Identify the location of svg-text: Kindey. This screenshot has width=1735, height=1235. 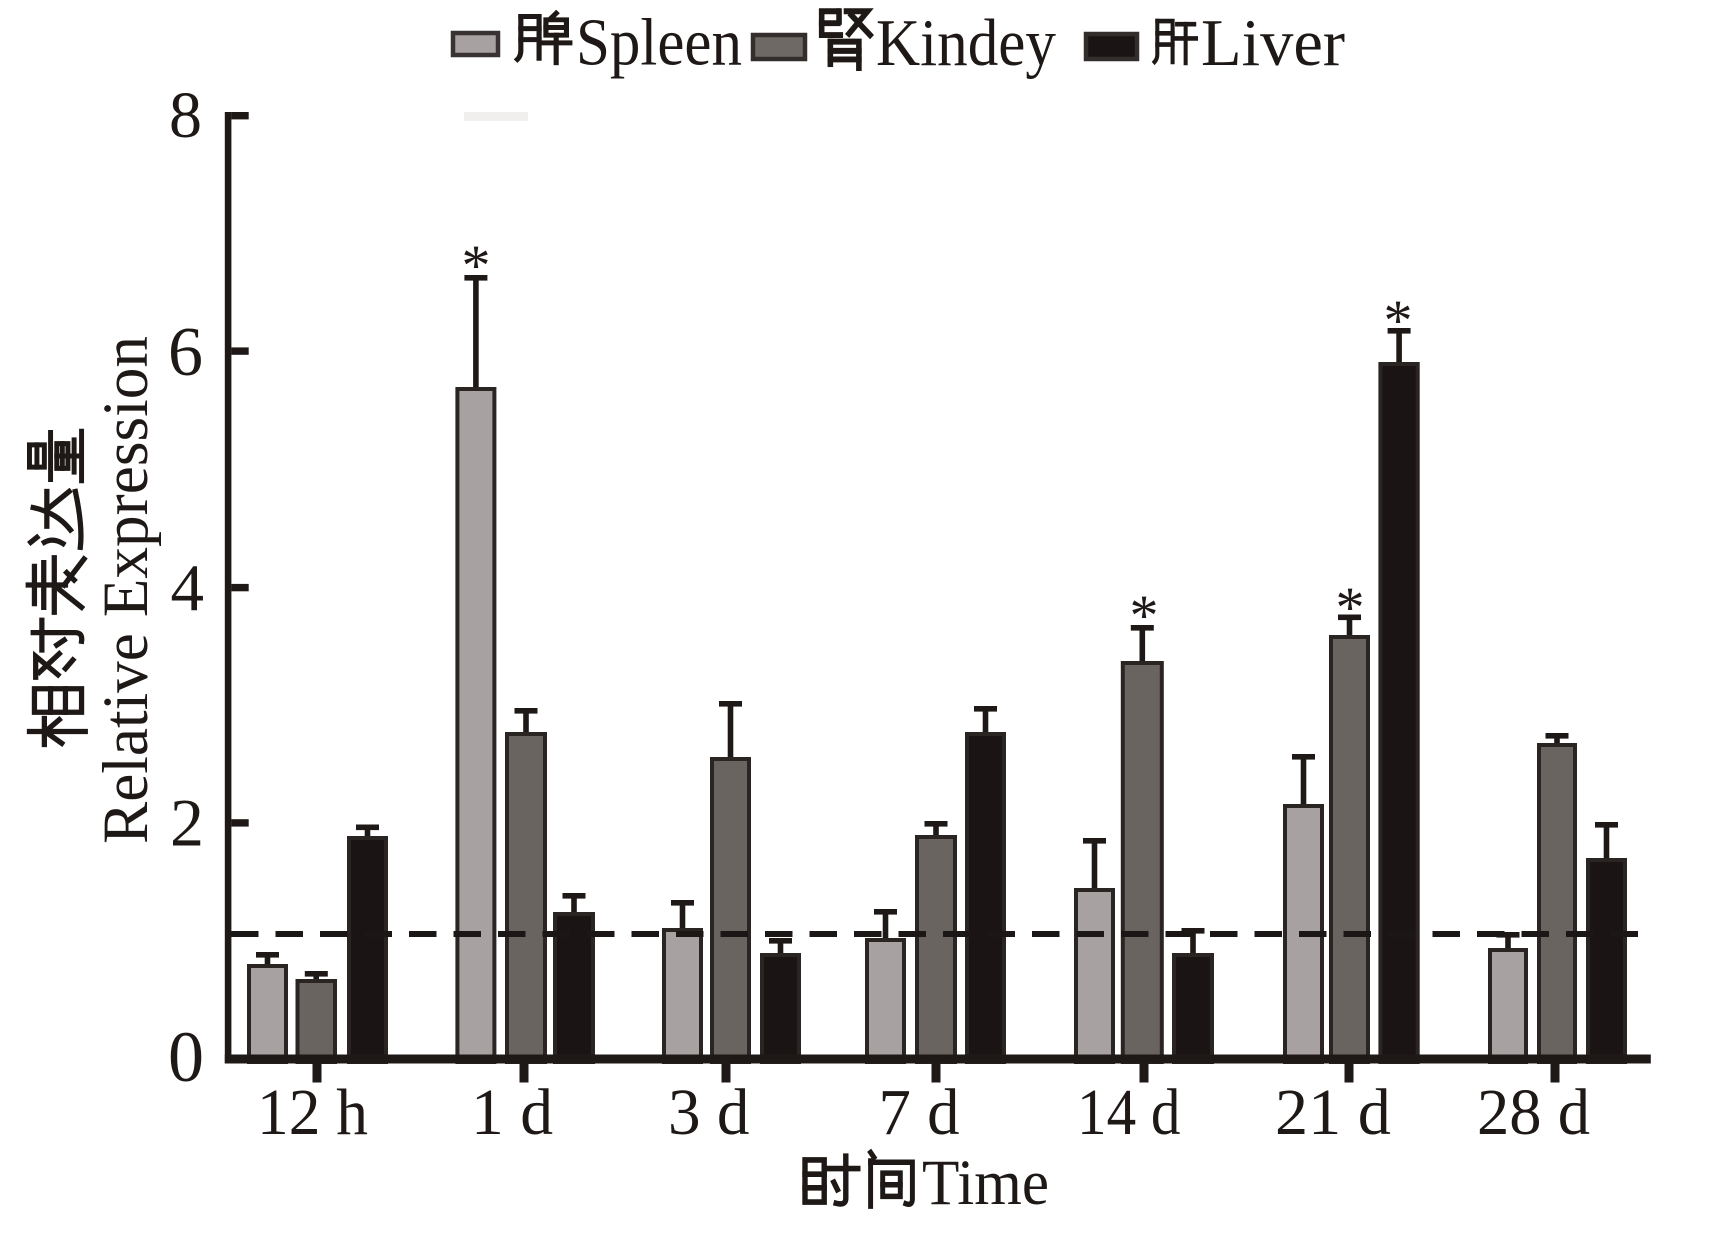
(966, 43).